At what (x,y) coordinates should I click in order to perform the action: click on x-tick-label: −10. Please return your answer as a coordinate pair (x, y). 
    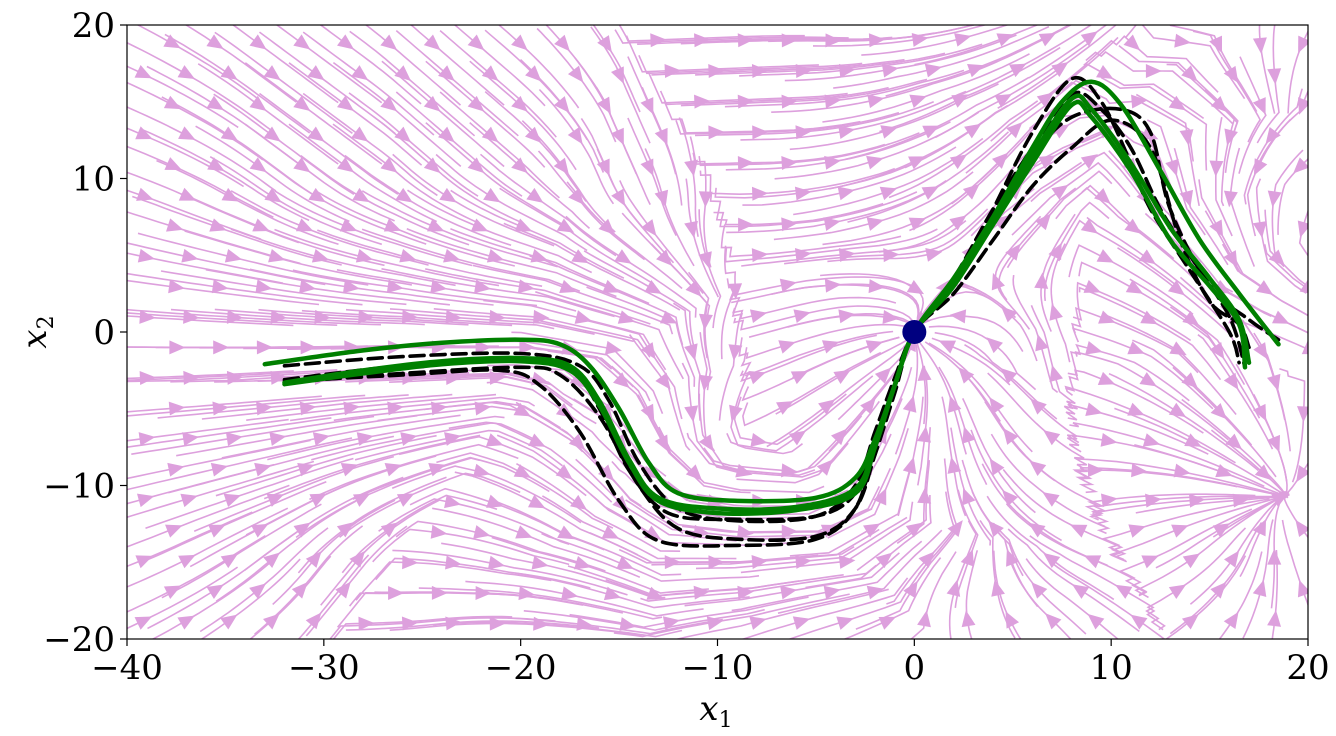
    Looking at the image, I should click on (718, 668).